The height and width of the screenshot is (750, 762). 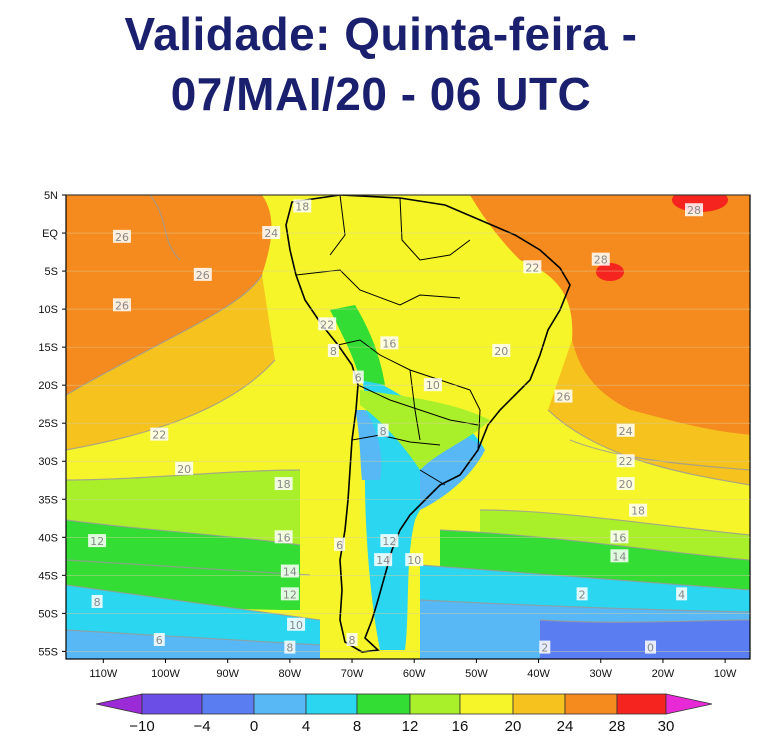 What do you see at coordinates (48, 500) in the screenshot?
I see `latitude-label: 35S` at bounding box center [48, 500].